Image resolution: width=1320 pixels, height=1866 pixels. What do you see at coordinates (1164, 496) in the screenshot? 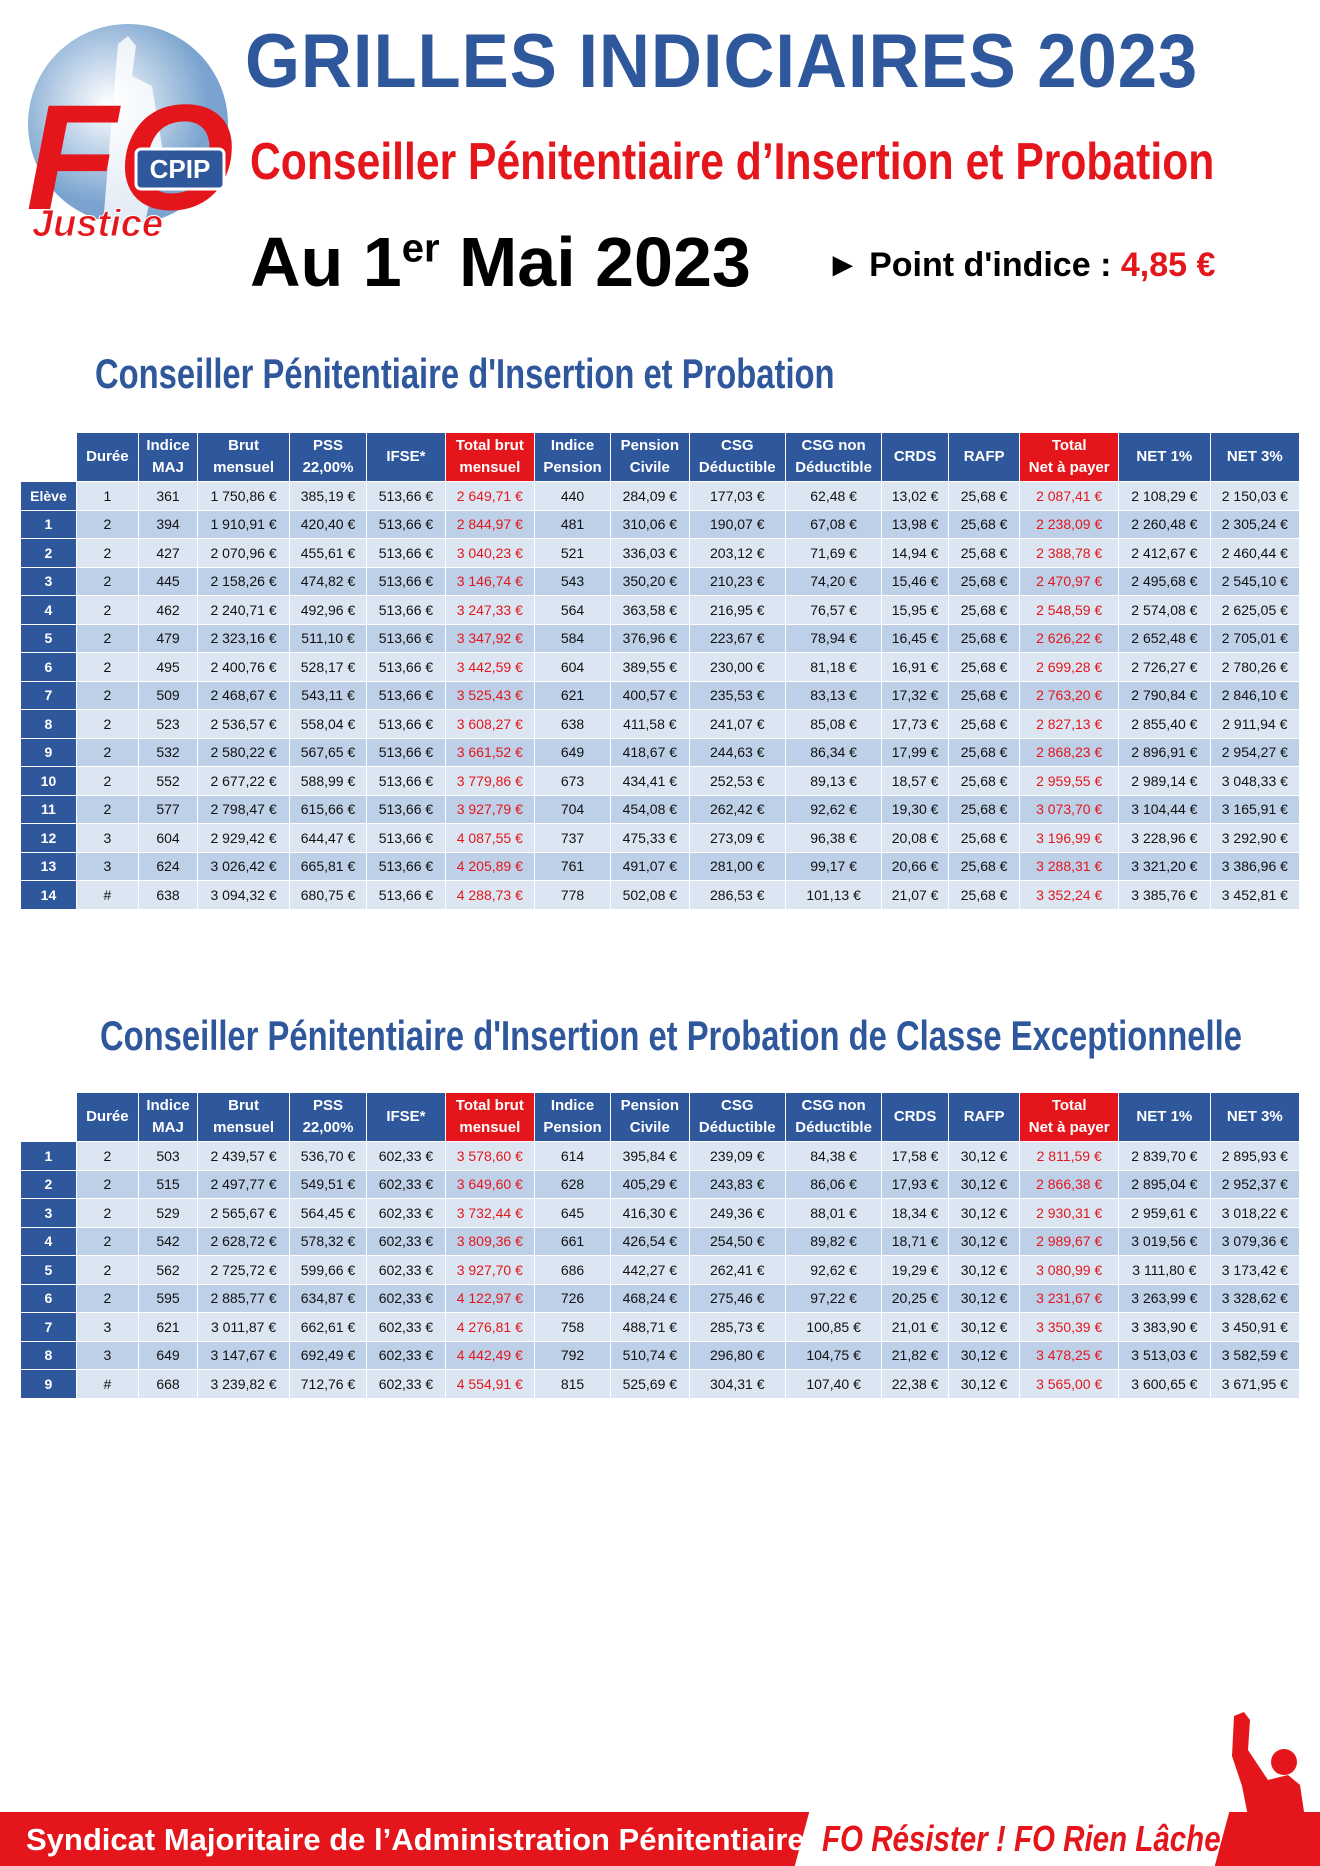
I see `cell: 2 108,29 €` at bounding box center [1164, 496].